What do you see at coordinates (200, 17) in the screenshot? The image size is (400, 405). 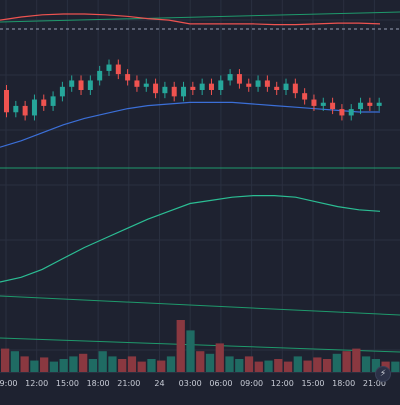 I see `trend-line-top` at bounding box center [200, 17].